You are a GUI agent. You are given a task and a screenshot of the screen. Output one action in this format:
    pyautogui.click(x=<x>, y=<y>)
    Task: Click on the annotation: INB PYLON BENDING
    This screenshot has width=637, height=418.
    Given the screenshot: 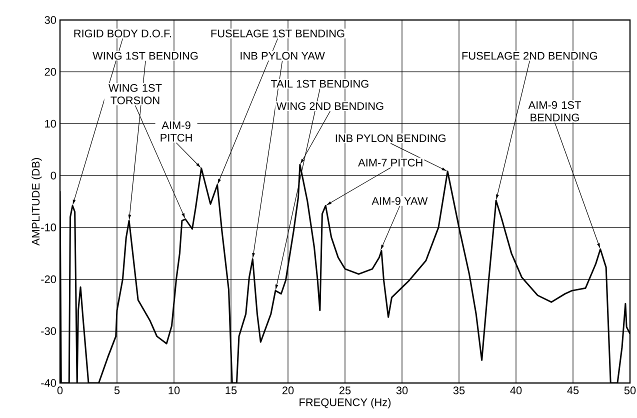 What is the action you would take?
    pyautogui.click(x=391, y=138)
    